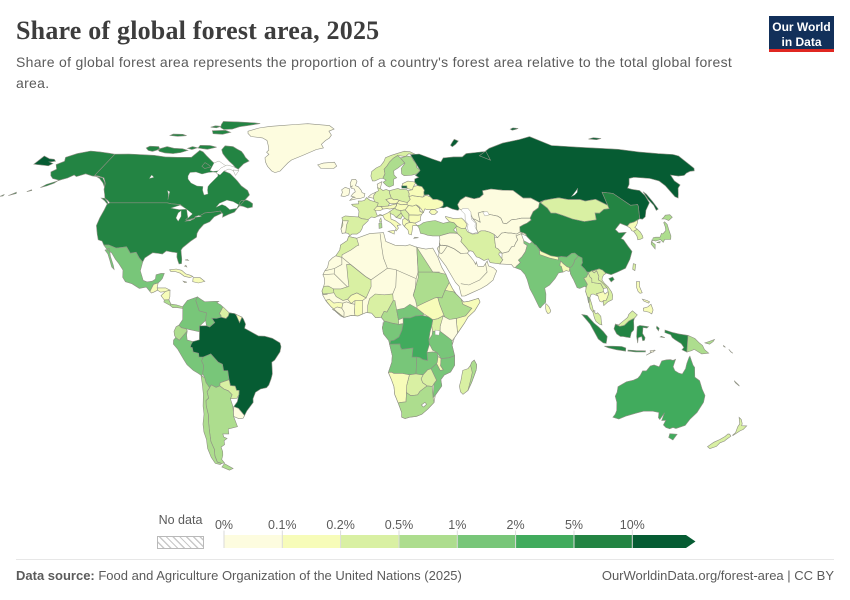  Describe the element at coordinates (340, 525) in the screenshot. I see `svg-text: 0.2%` at that location.